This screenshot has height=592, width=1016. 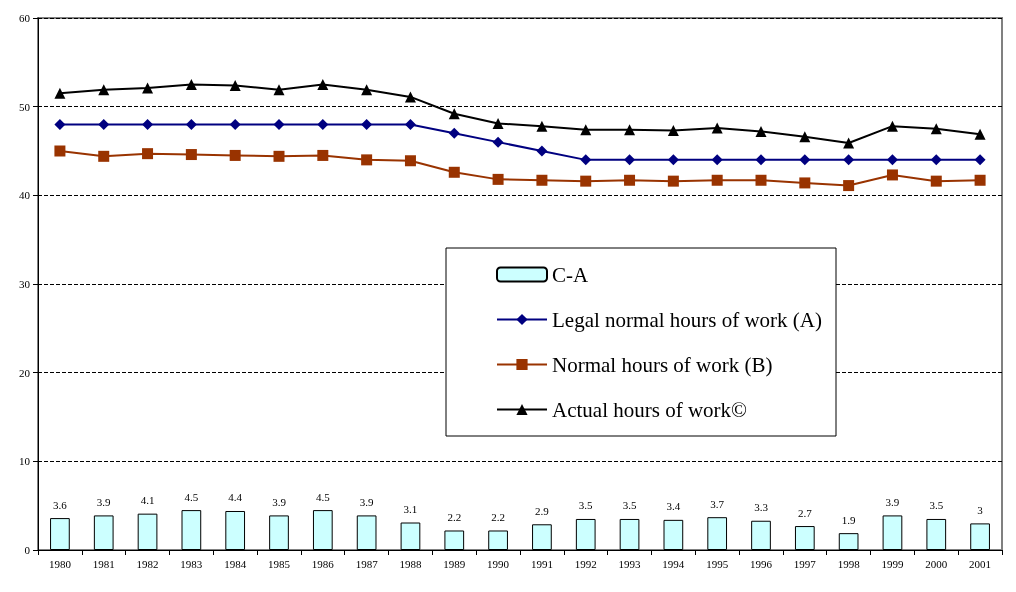 What do you see at coordinates (630, 563) in the screenshot?
I see `x-tick-label: 1993` at bounding box center [630, 563].